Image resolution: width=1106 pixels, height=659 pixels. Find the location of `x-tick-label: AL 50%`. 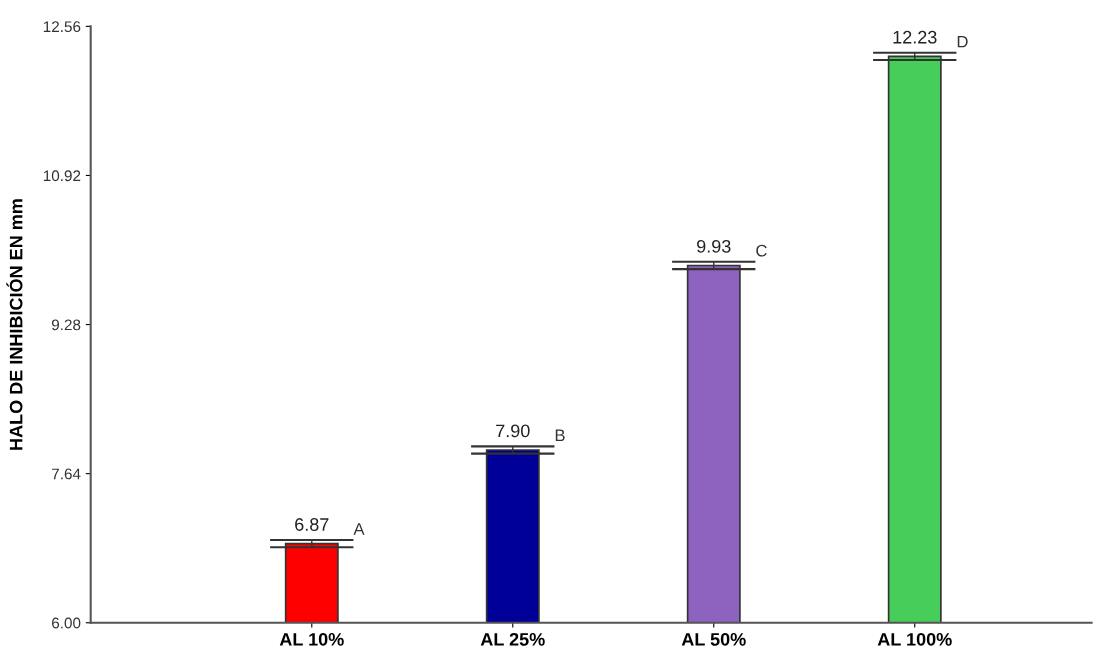

x-tick-label: AL 50% is located at coordinates (713, 639).